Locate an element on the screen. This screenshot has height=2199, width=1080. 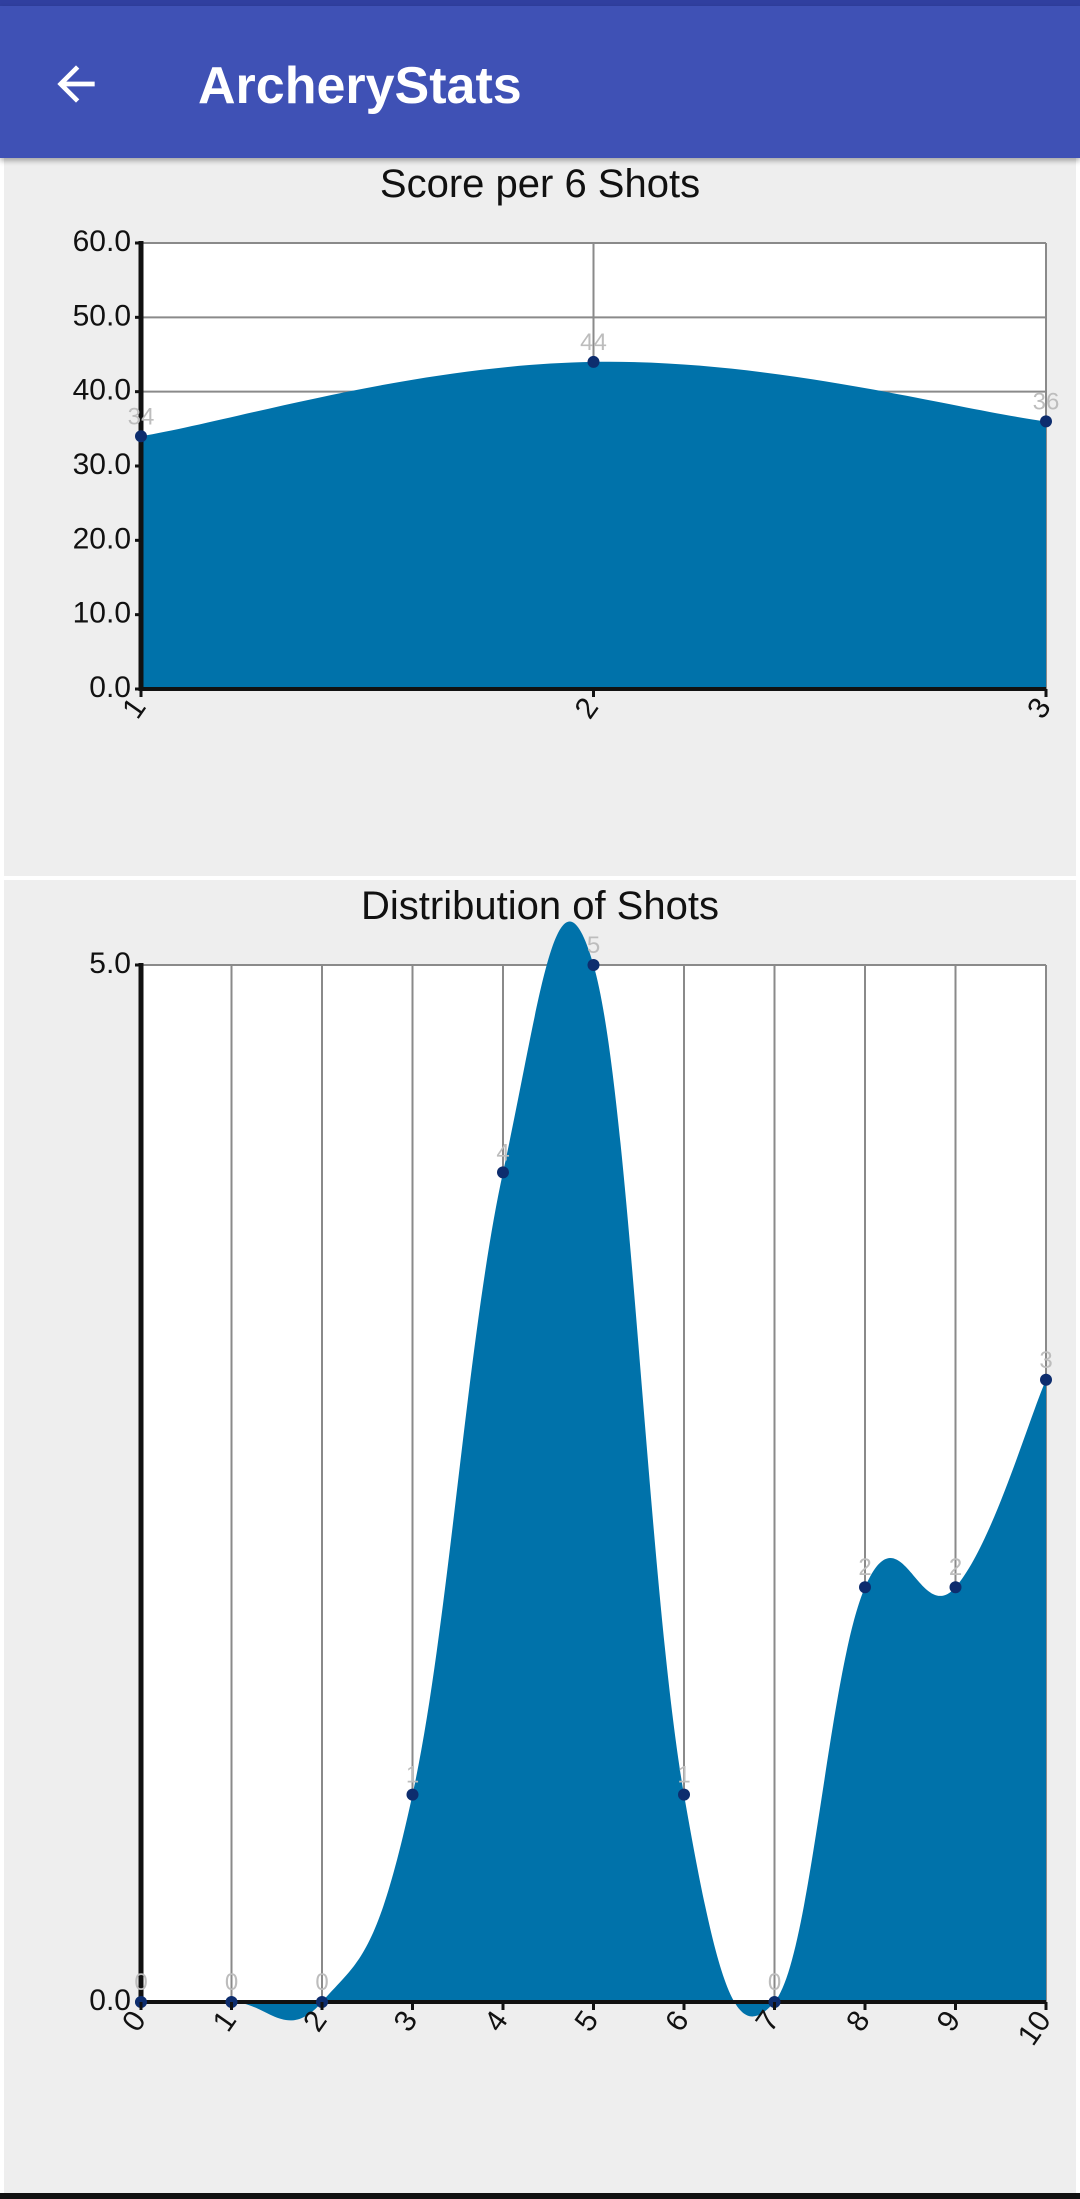
score-data-label: 44 is located at coordinates (593, 342).